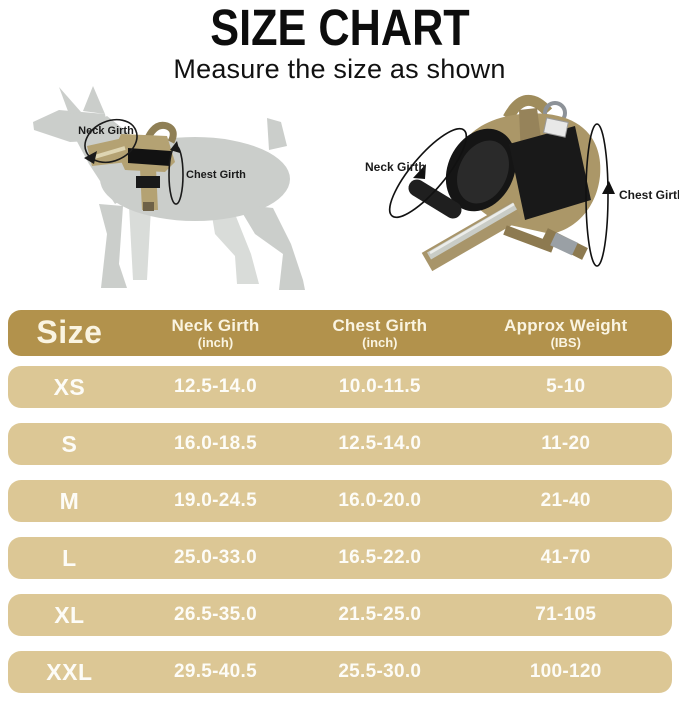 The width and height of the screenshot is (679, 702). I want to click on row-neck-girth: 16.0-18.5, so click(215, 444).